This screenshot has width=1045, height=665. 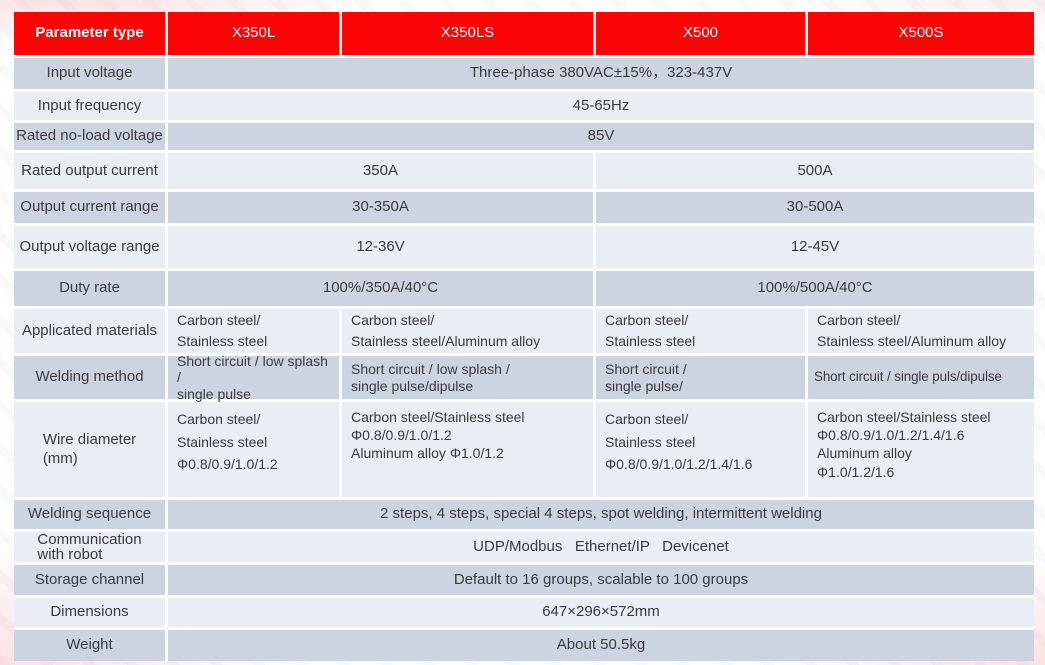 What do you see at coordinates (89, 580) in the screenshot?
I see `row-label-storage-channel: Storage channel` at bounding box center [89, 580].